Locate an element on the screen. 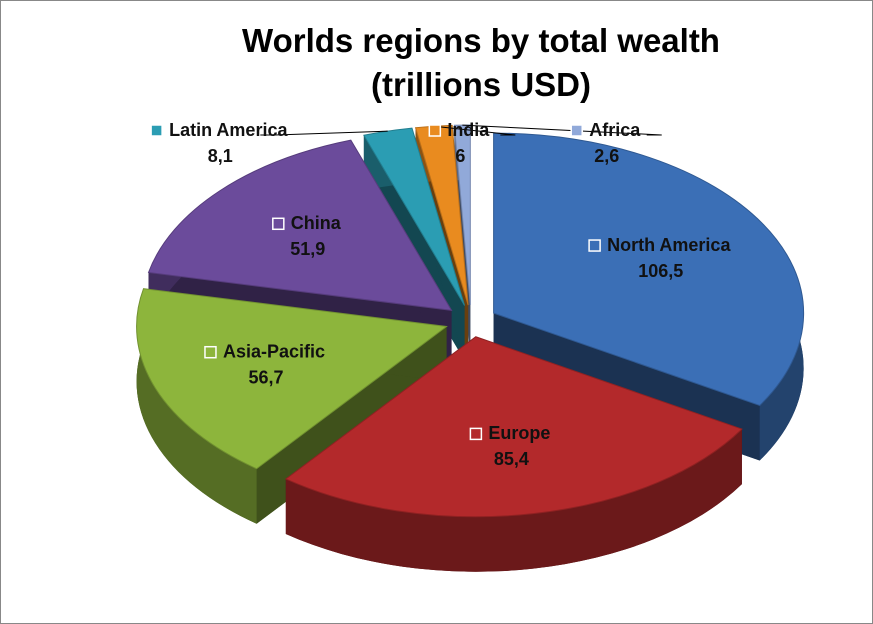  data-label-value: 6 is located at coordinates (460, 156).